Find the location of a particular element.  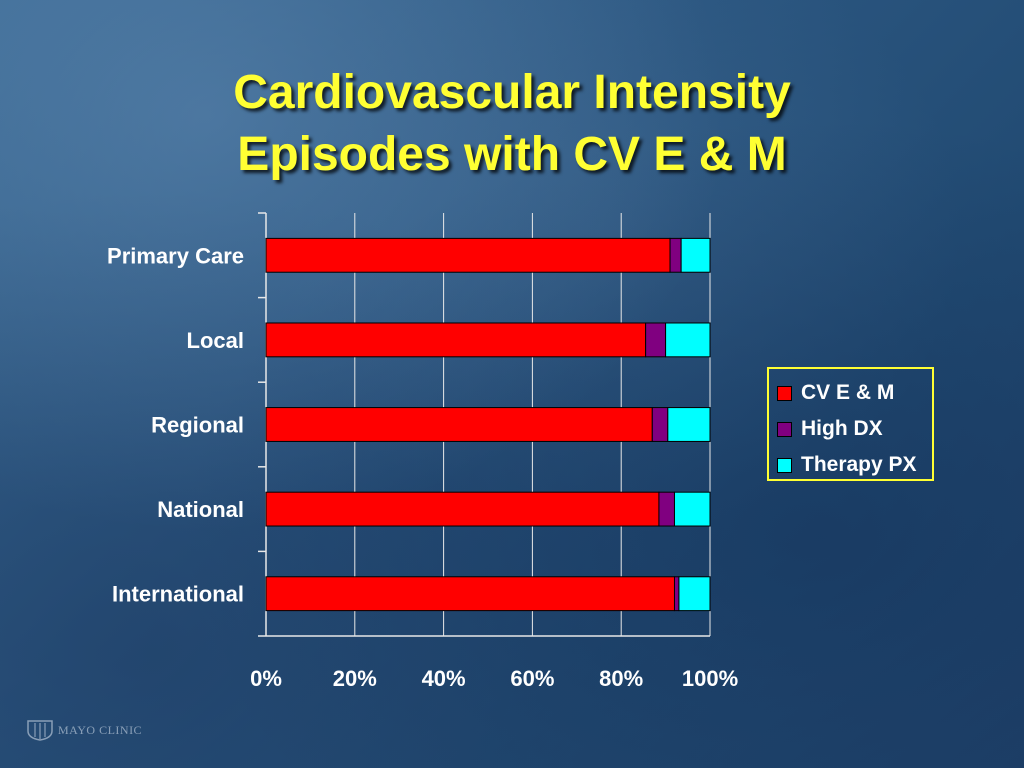

legend-swatch-therapy-px is located at coordinates (784, 465).